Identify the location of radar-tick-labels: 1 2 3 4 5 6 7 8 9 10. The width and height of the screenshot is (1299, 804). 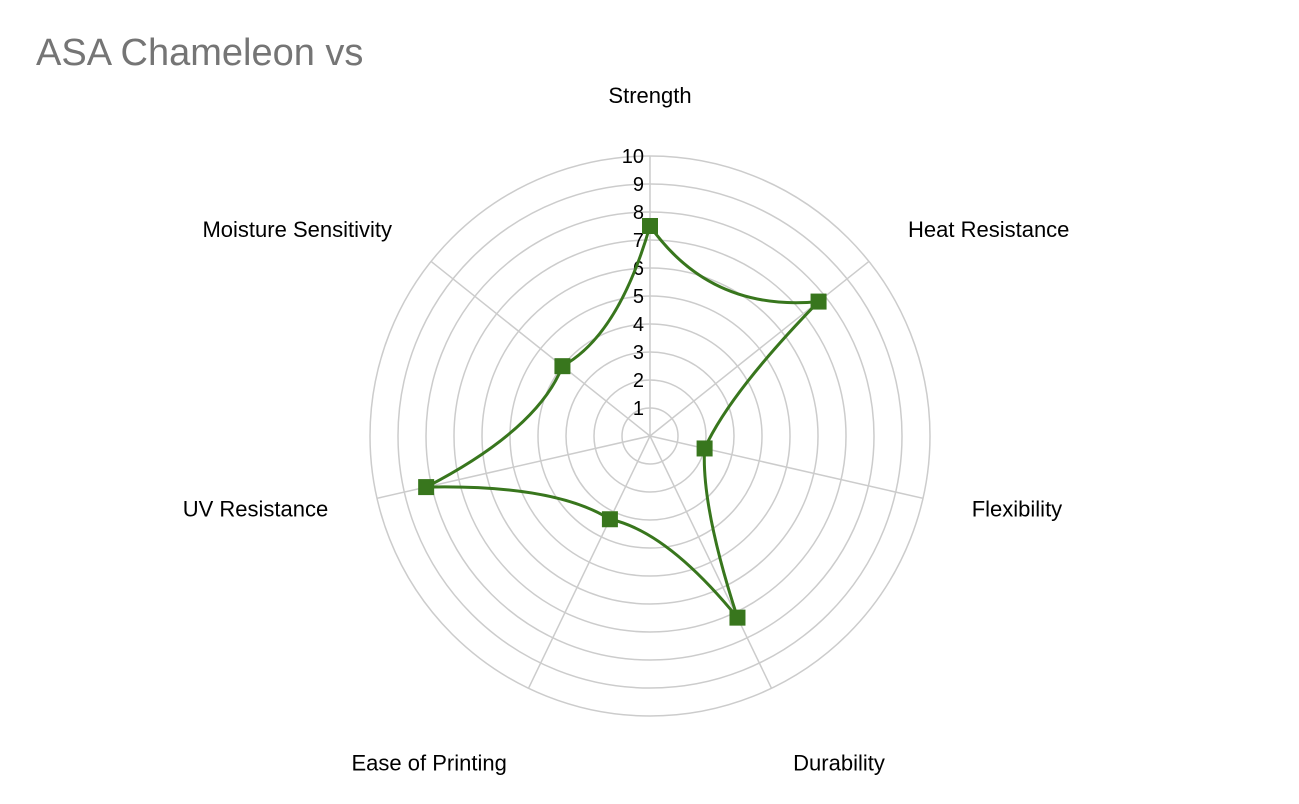
(633, 283).